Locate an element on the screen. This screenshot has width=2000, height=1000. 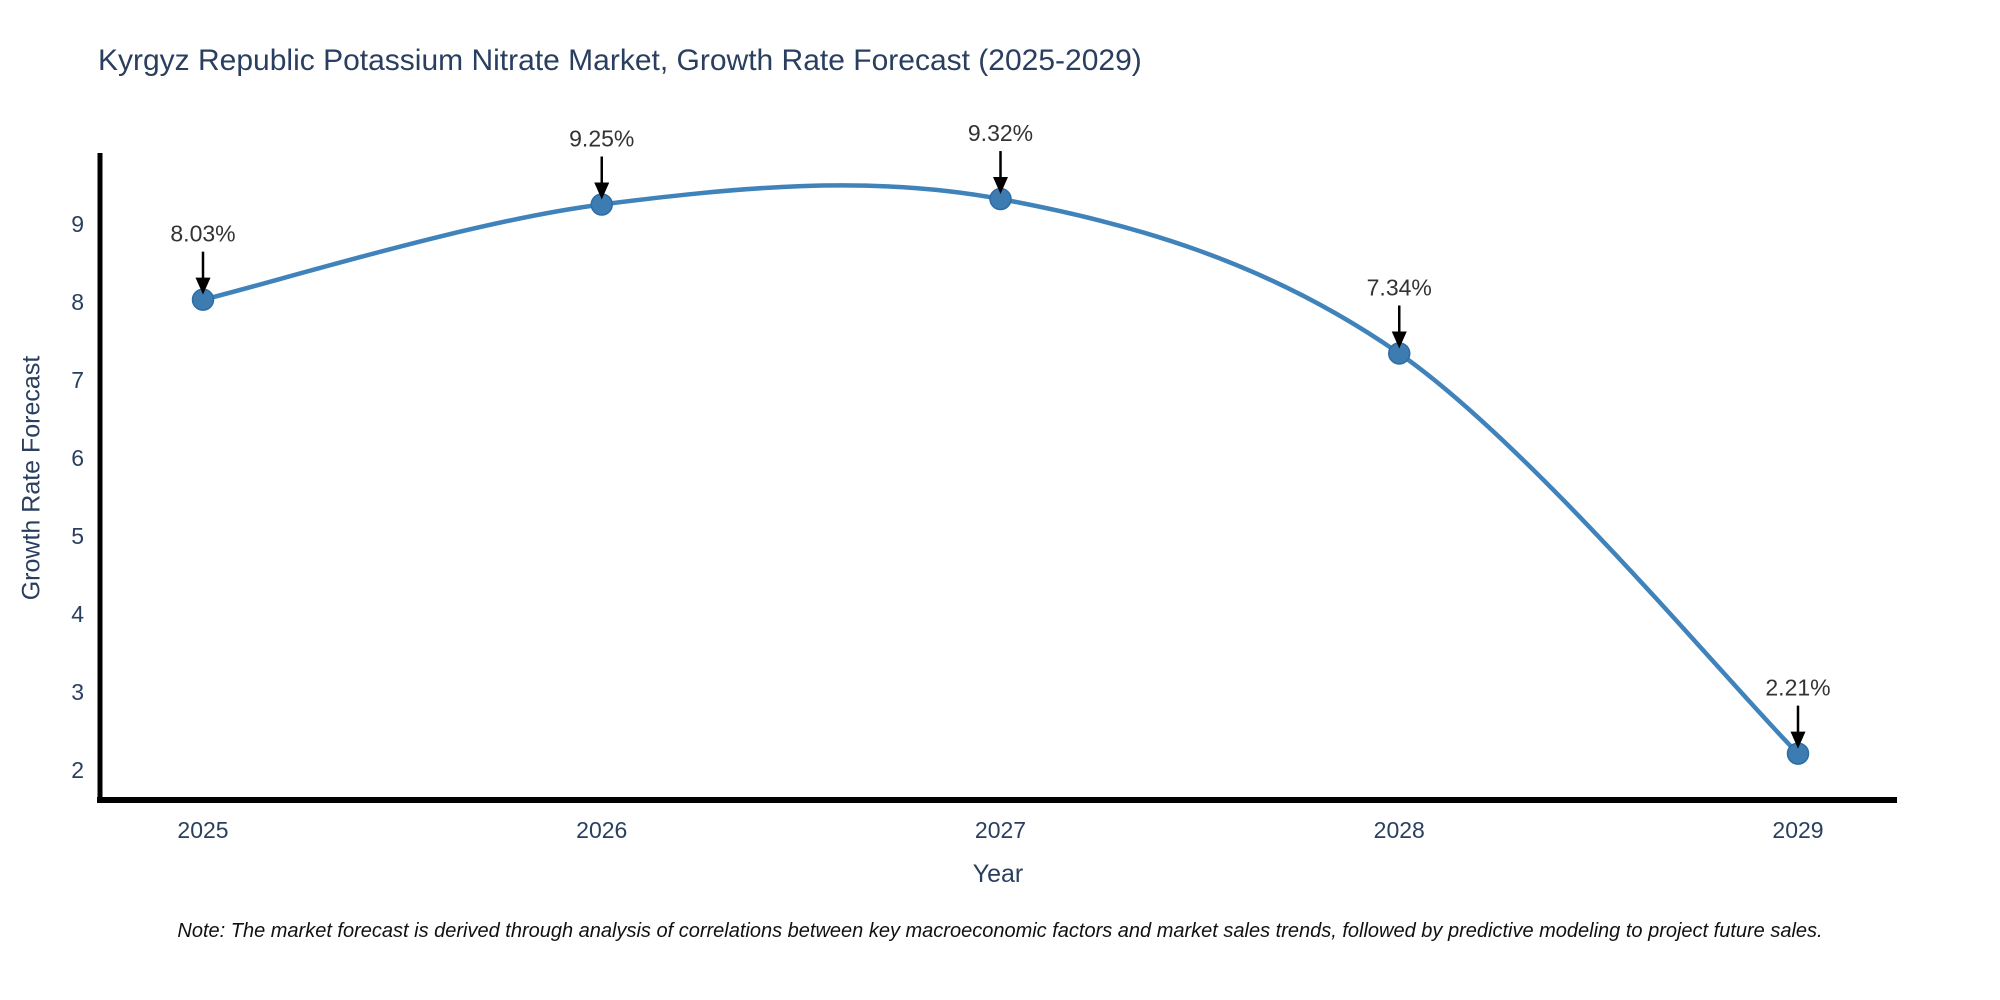
y-tick-label: 3 is located at coordinates (77, 692).